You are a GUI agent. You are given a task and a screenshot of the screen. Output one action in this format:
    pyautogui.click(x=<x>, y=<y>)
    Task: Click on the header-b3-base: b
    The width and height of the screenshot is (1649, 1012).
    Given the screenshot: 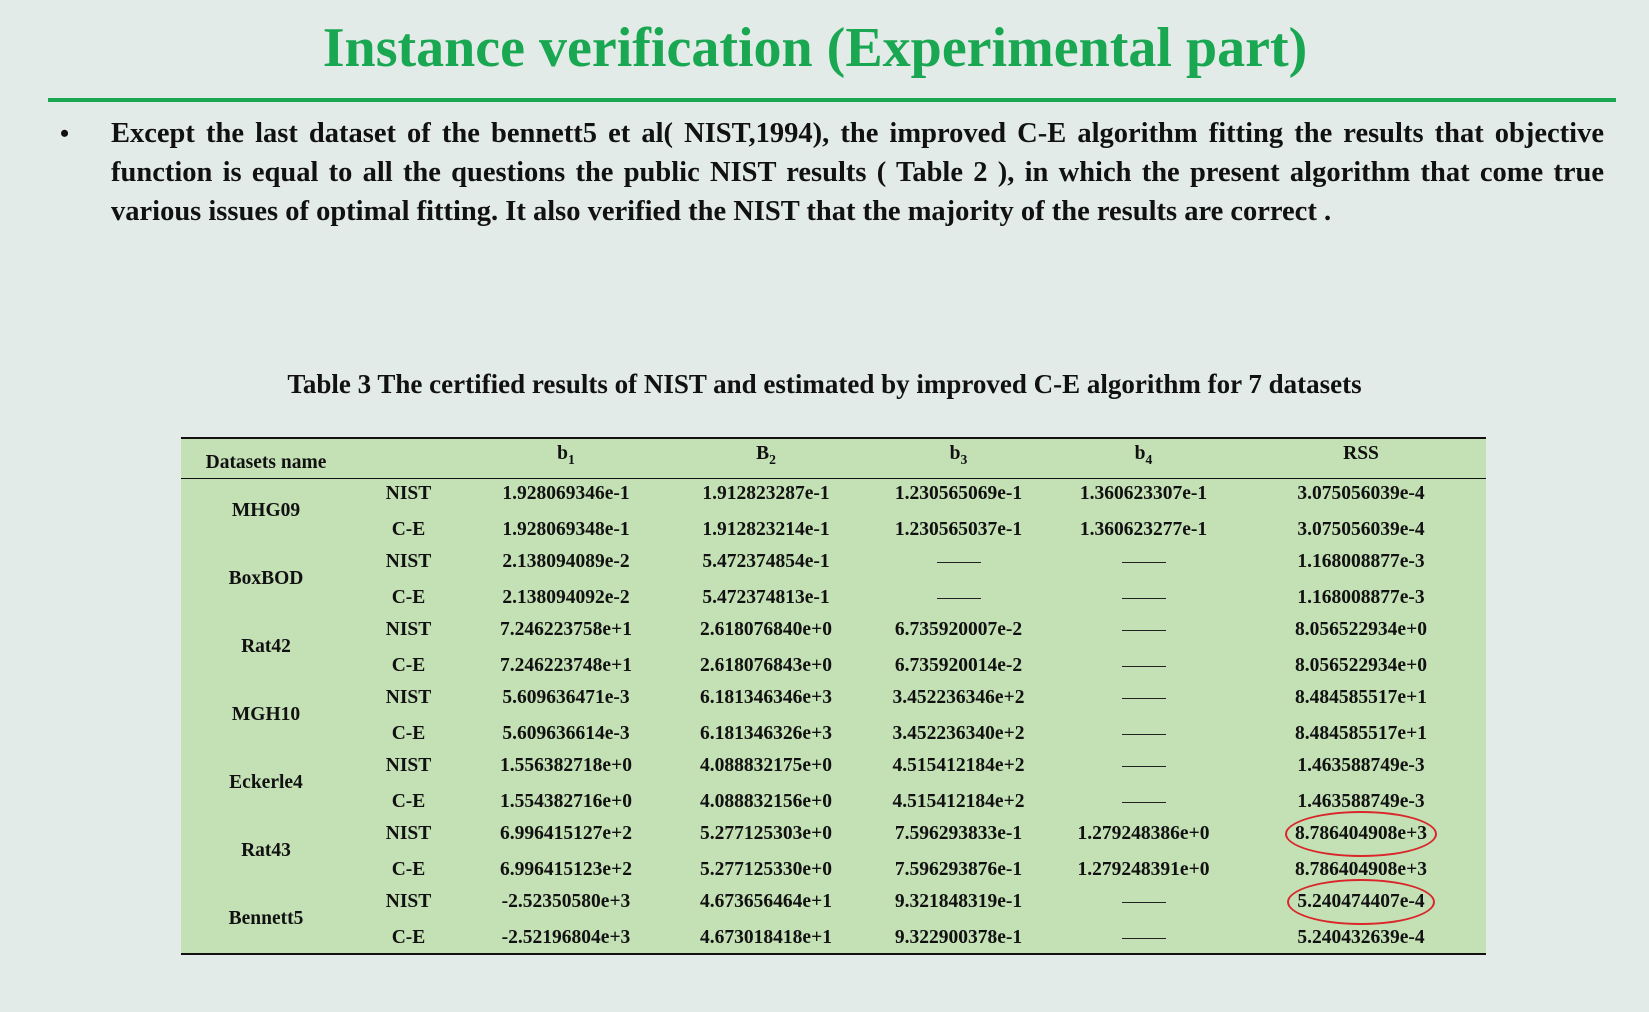 What is the action you would take?
    pyautogui.click(x=955, y=453)
    